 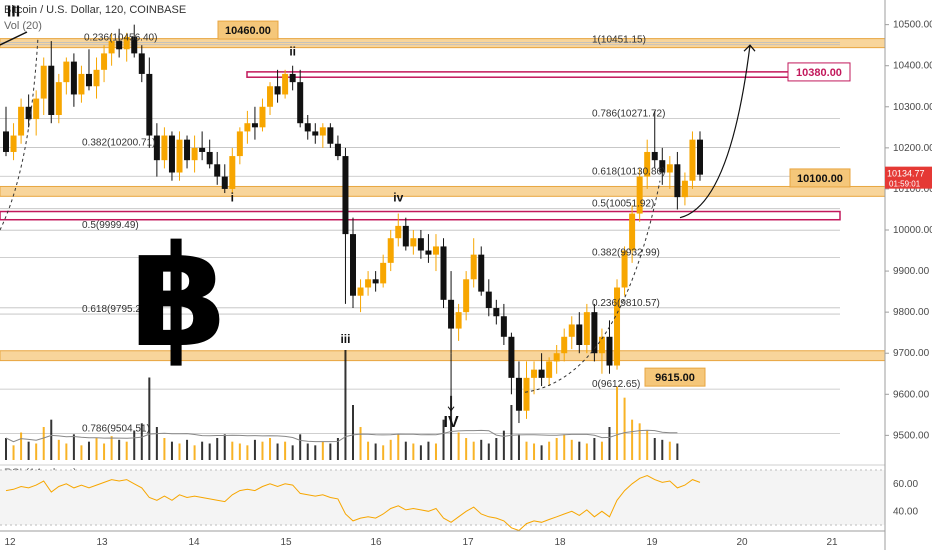 What do you see at coordinates (120, 38) in the screenshot?
I see `fib-label: 0.236(10456.40)` at bounding box center [120, 38].